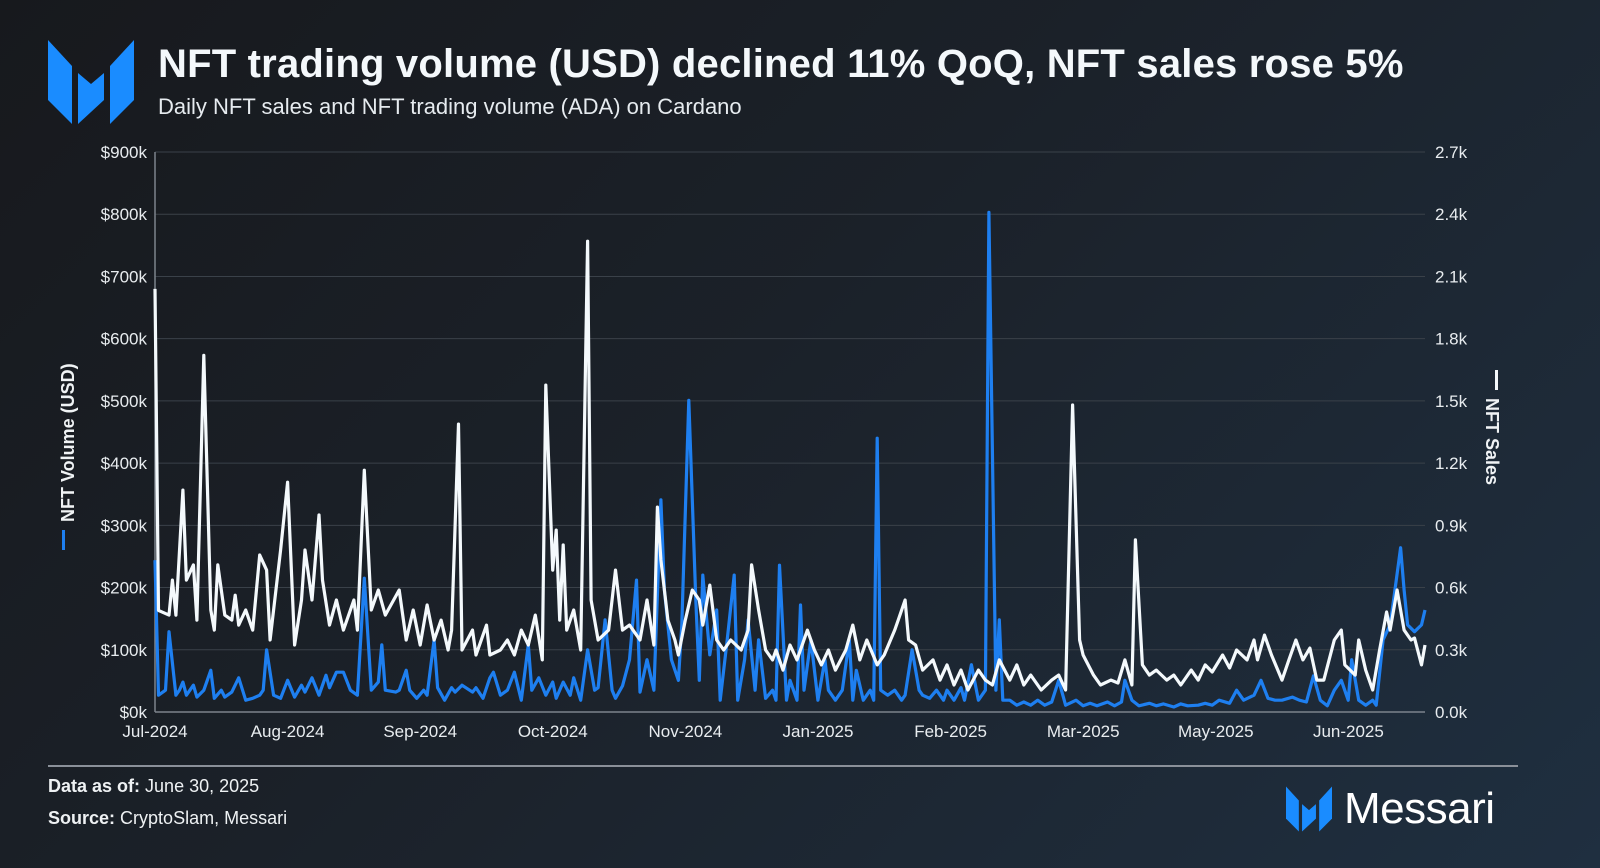  I want to click on data-as-of-label: Data as of:, so click(94, 786).